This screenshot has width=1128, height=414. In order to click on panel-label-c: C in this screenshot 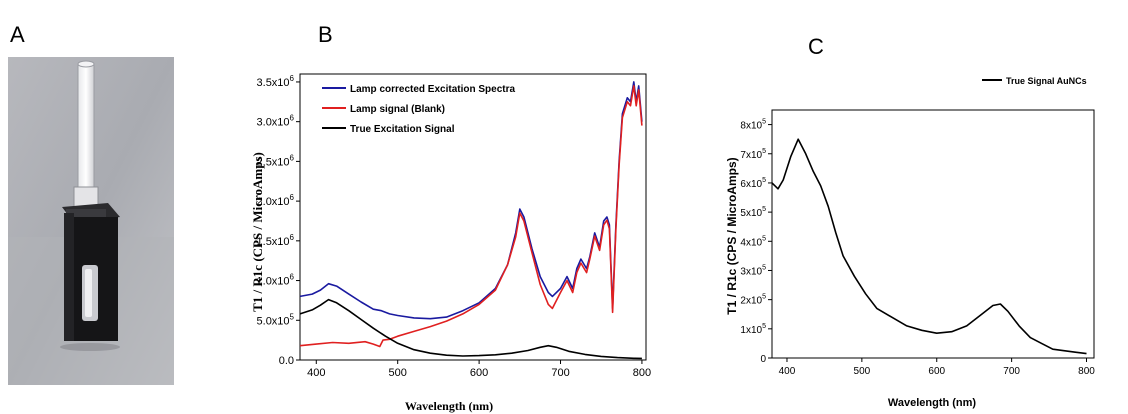, I will do `click(816, 46)`.